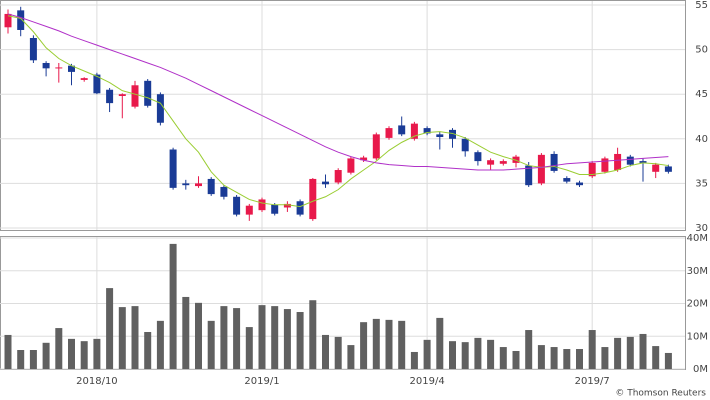 Image resolution: width=710 pixels, height=400 pixels. I want to click on y-tick-label: 55, so click(701, 5).